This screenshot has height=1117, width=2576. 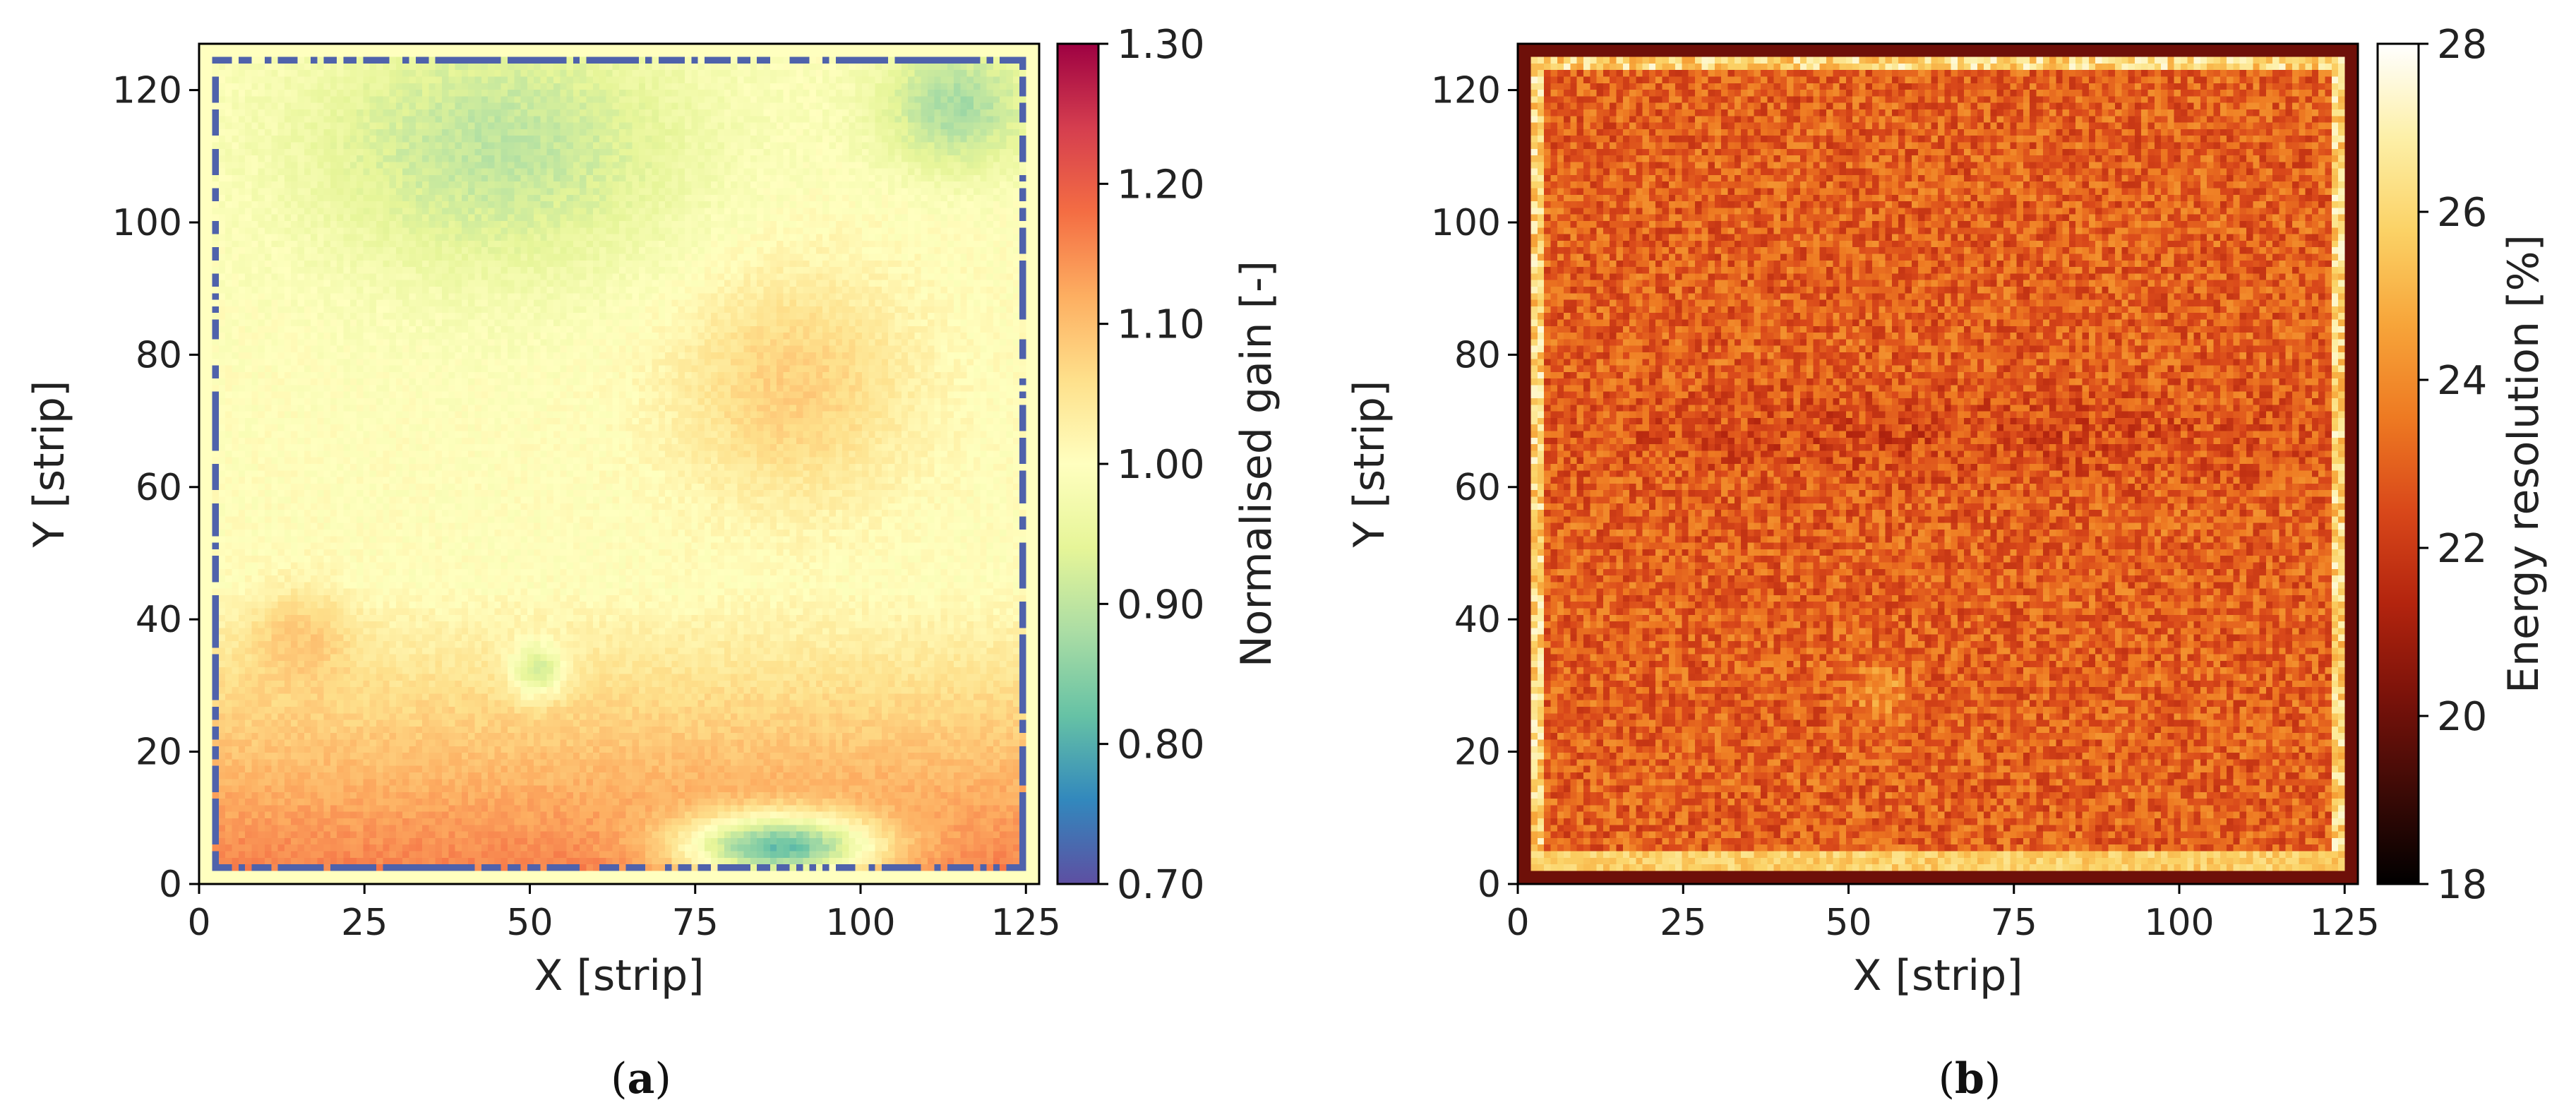 I want to click on x-axis-ticks-a: 0 25 50 75 100 125, so click(x=624, y=914).